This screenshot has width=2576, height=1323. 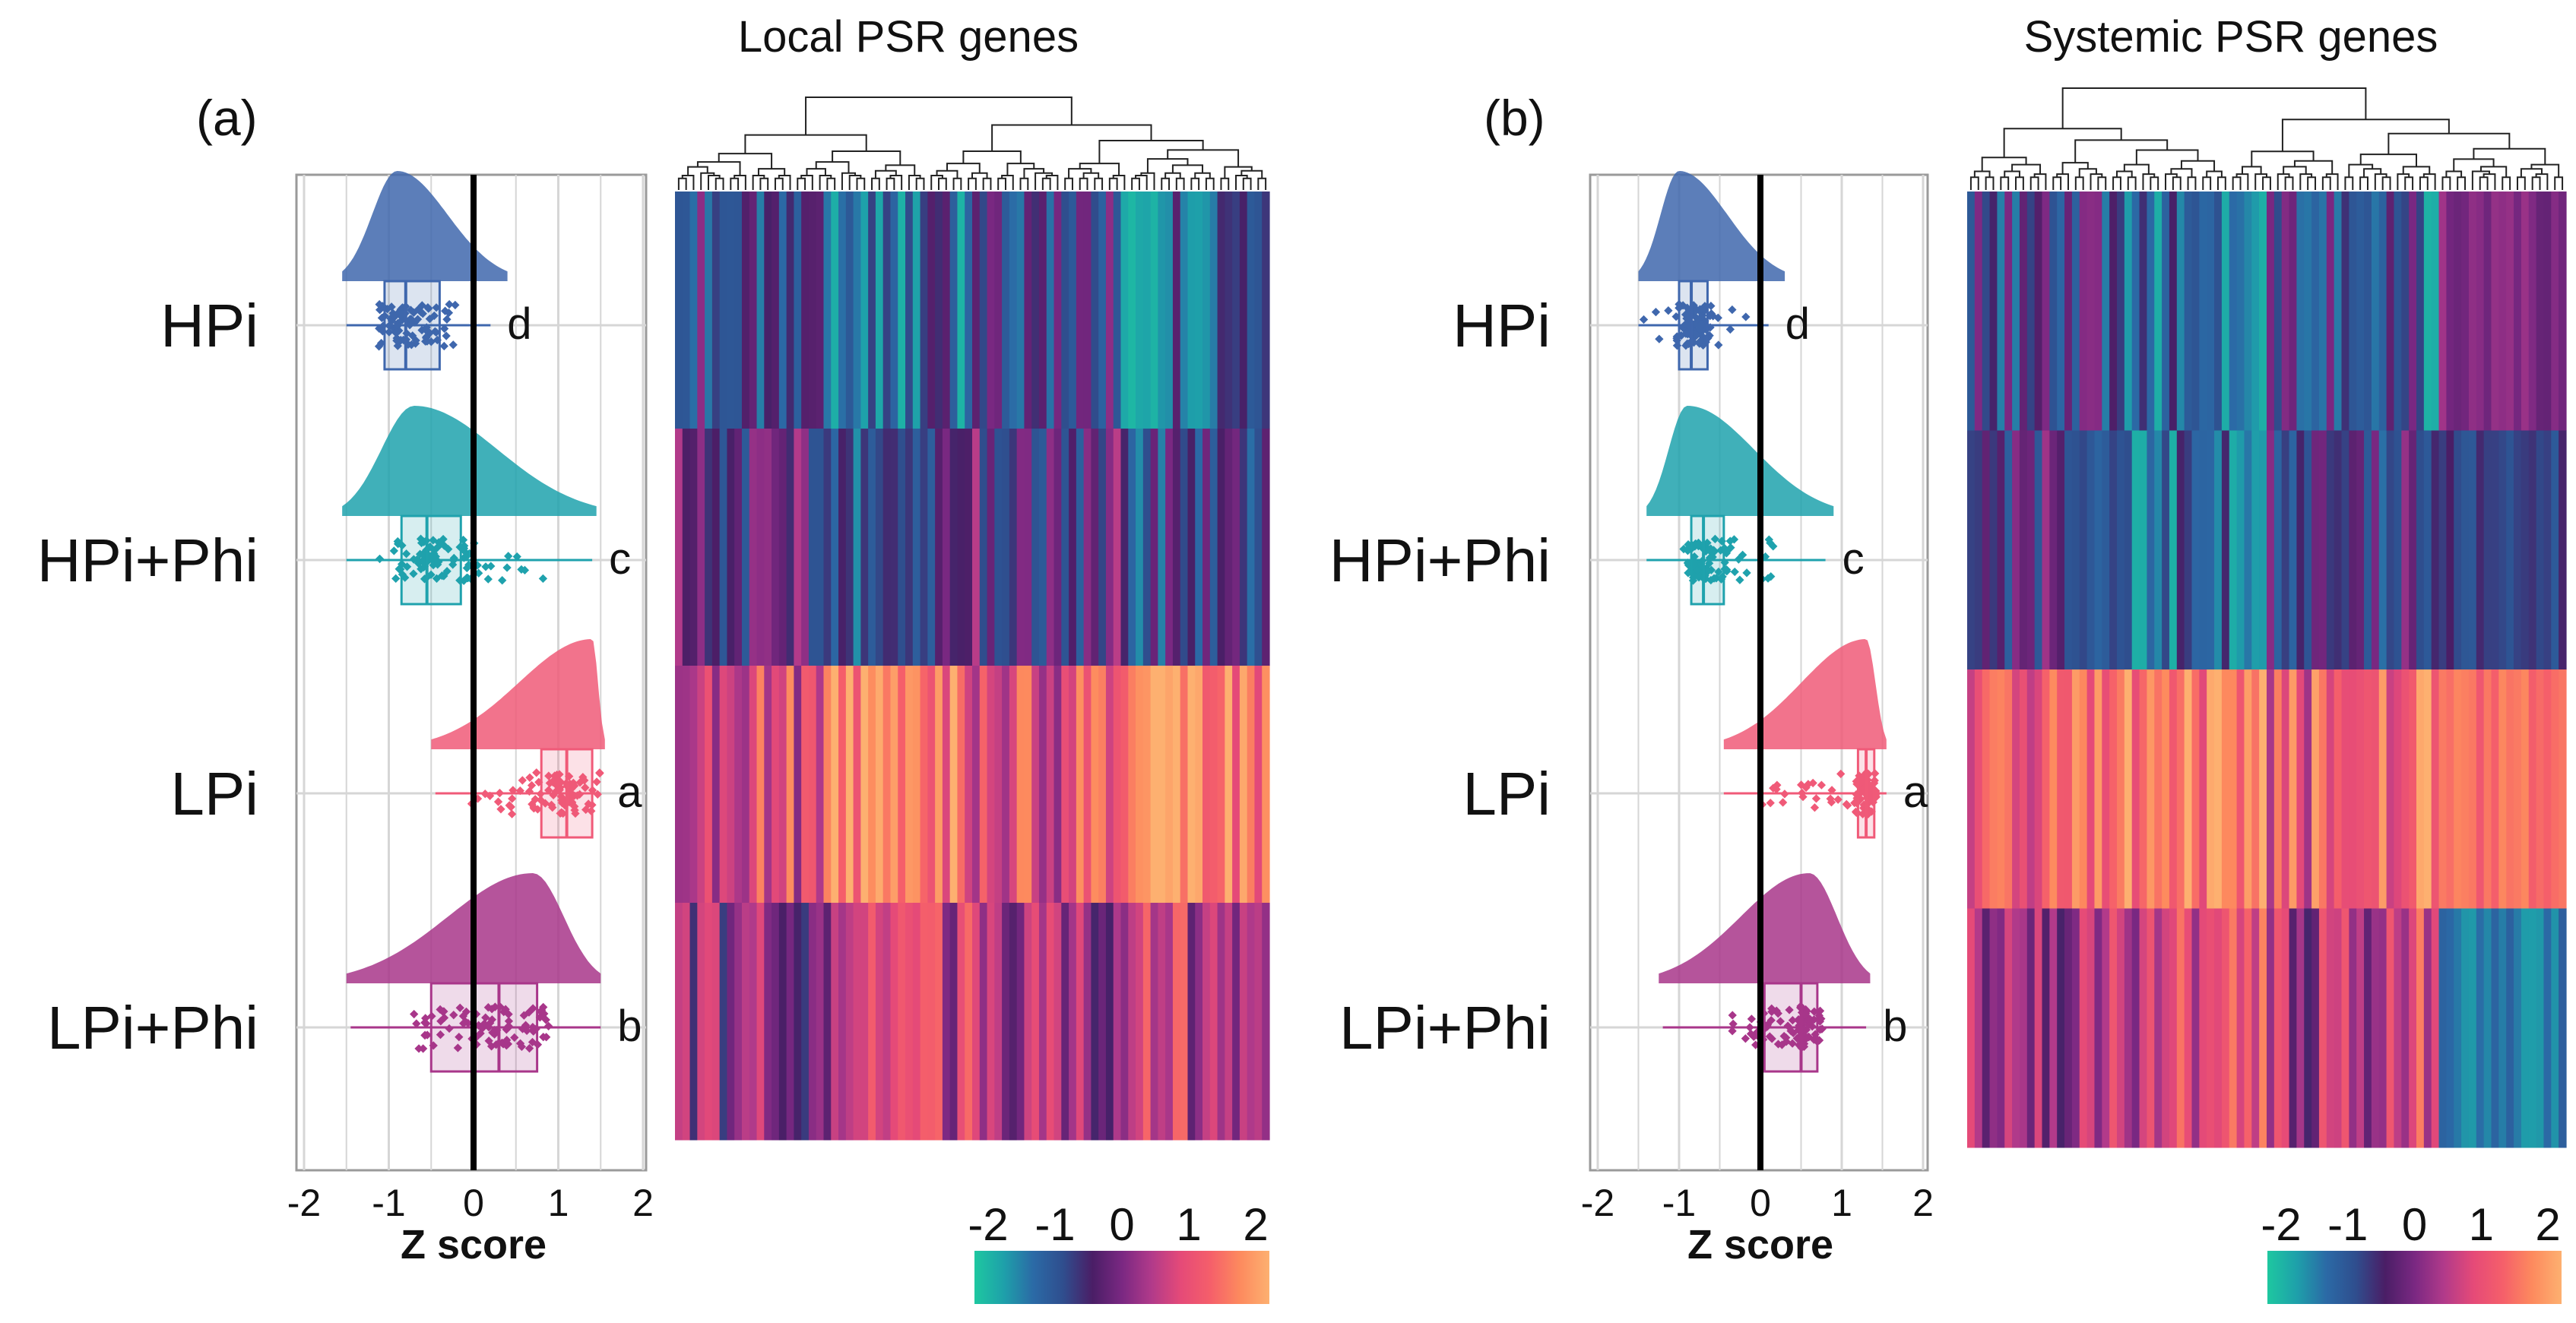 What do you see at coordinates (1118, 1250) in the screenshot?
I see `colorbar-ticks-a: -2 -1 0 1 2` at bounding box center [1118, 1250].